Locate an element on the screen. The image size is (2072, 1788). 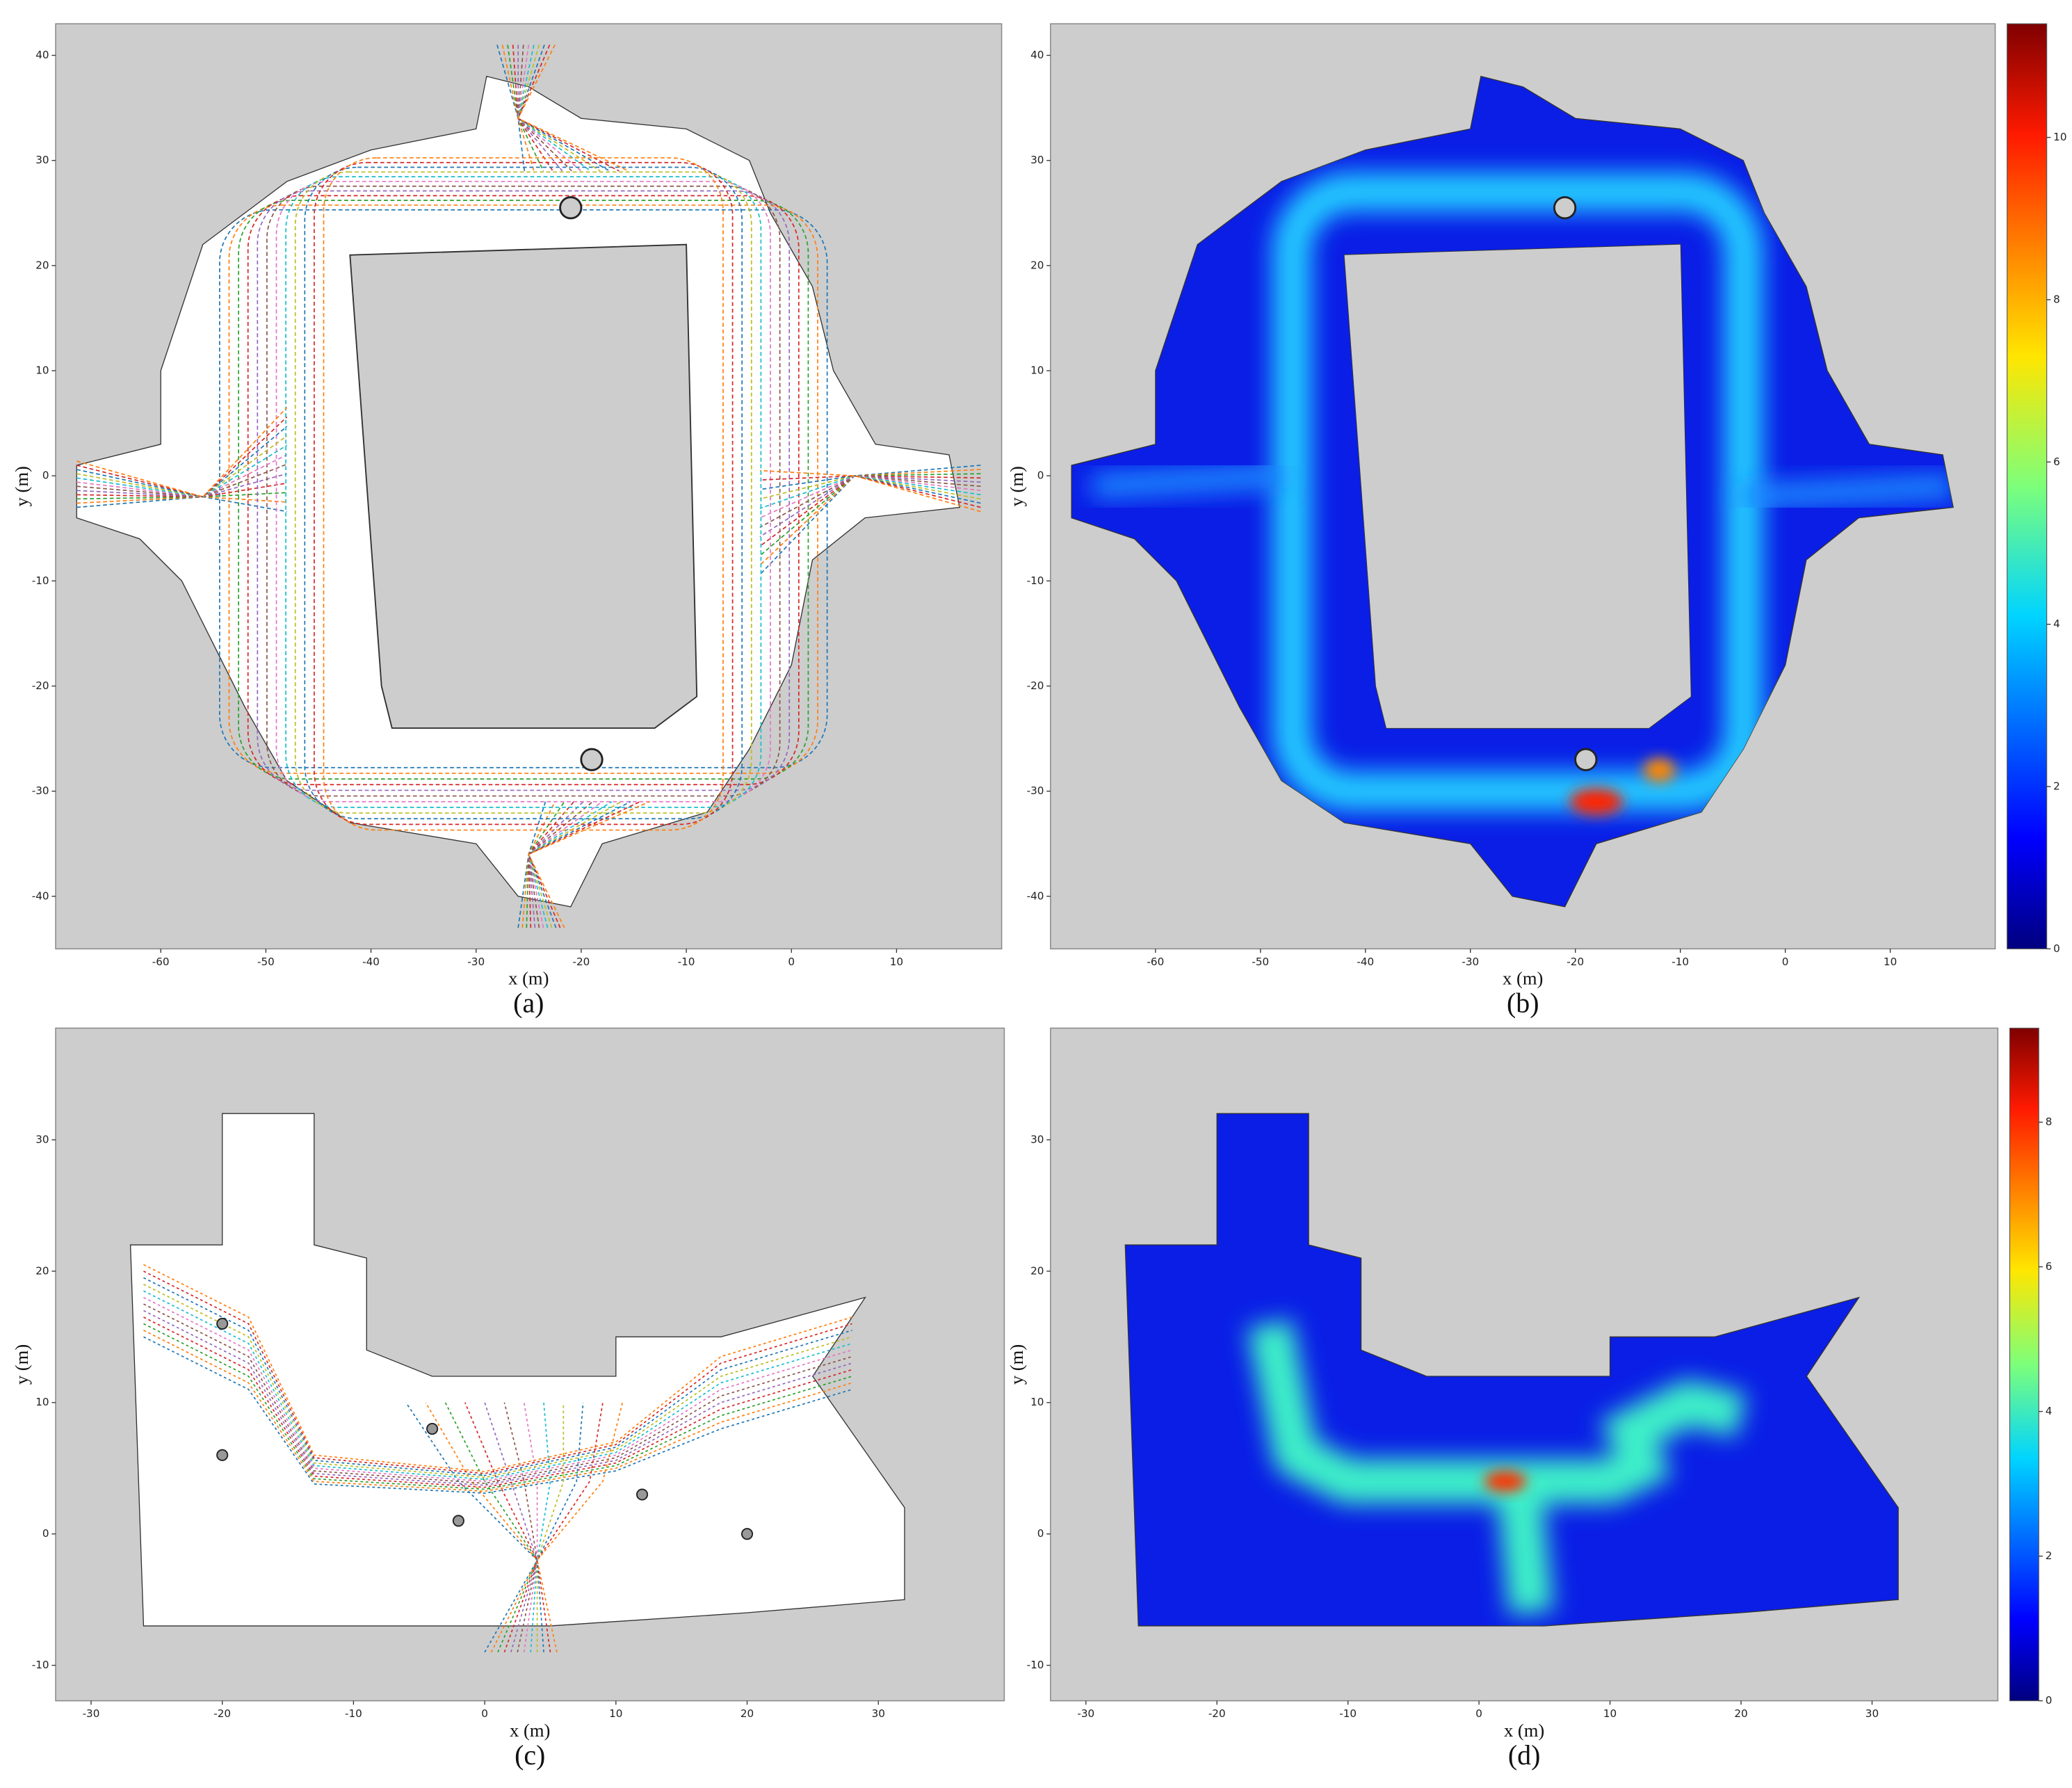
y-tick-label: 20 is located at coordinates (42, 1270).